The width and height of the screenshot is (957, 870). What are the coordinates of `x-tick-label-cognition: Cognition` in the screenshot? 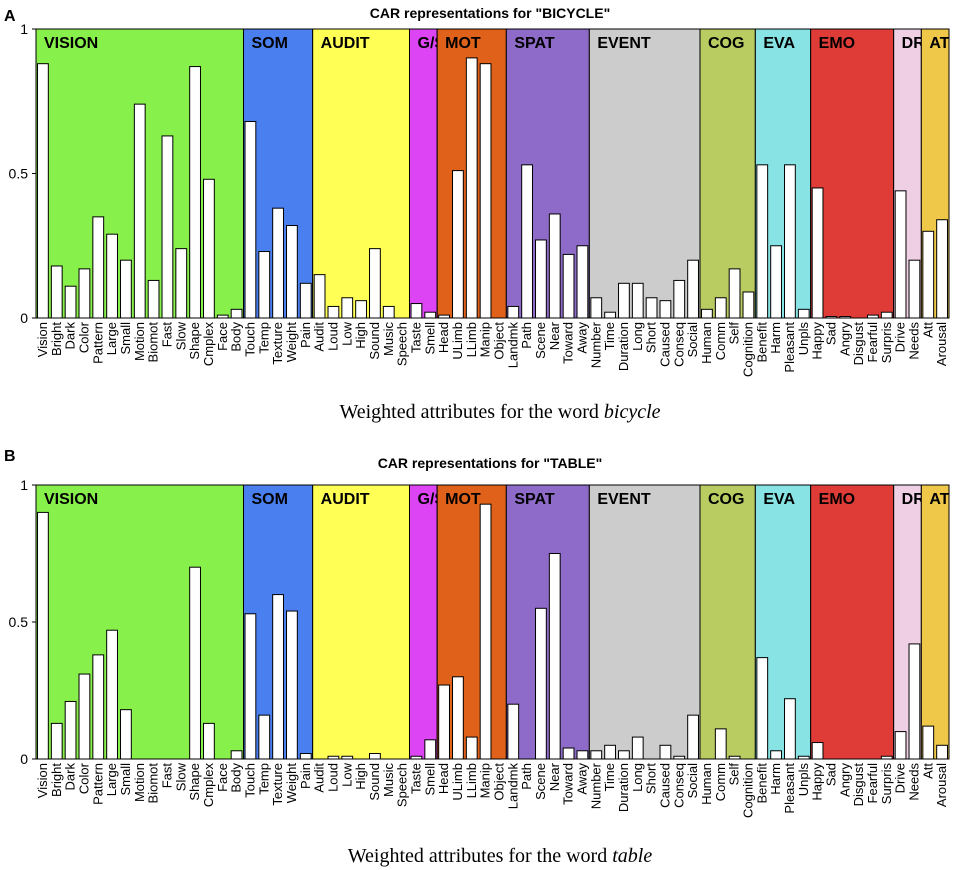 It's located at (747, 790).